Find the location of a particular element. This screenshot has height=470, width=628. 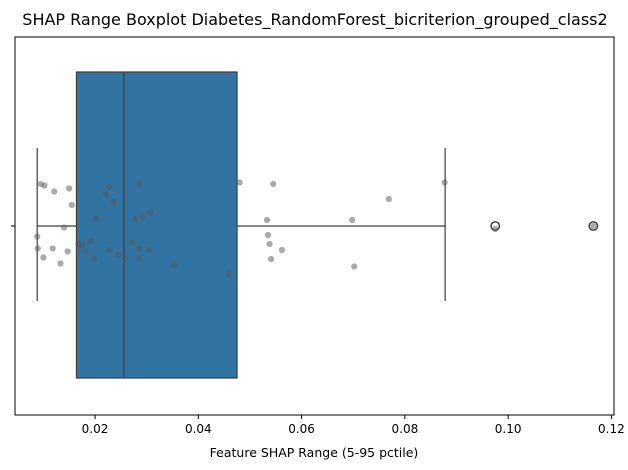

x-axis: 0.02 0.04 0.06 0.08 0.10 0.12 is located at coordinates (353, 425).